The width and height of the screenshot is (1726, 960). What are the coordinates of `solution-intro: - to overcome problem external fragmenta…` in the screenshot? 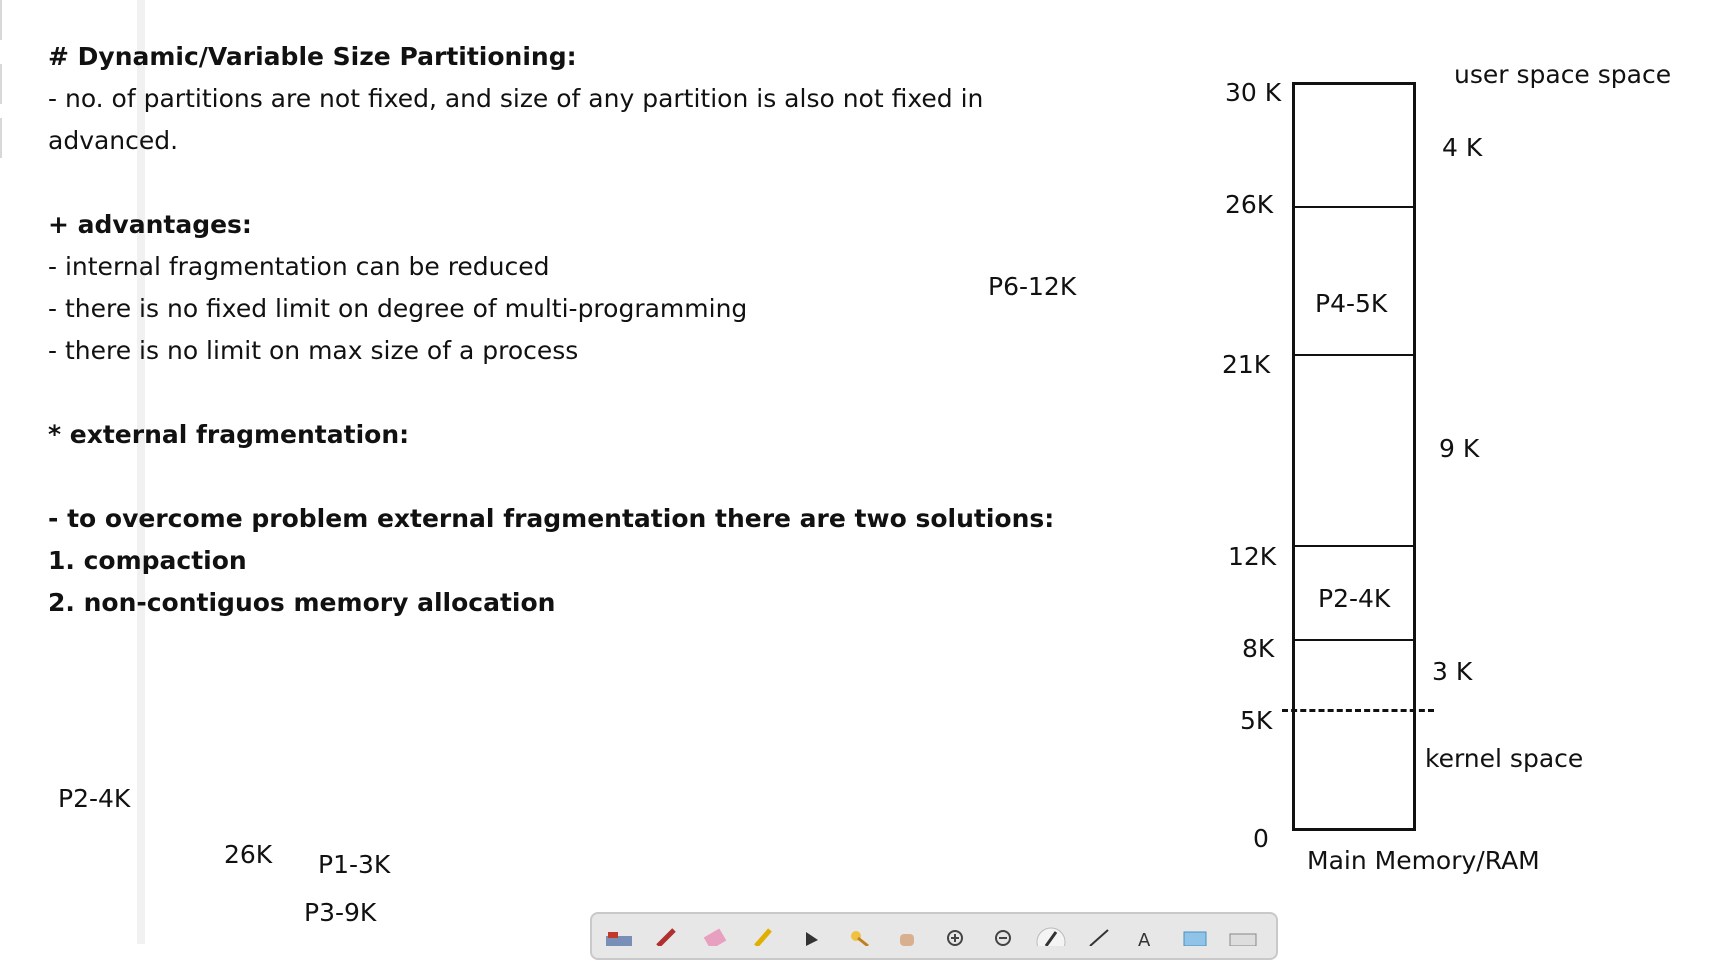 It's located at (551, 518).